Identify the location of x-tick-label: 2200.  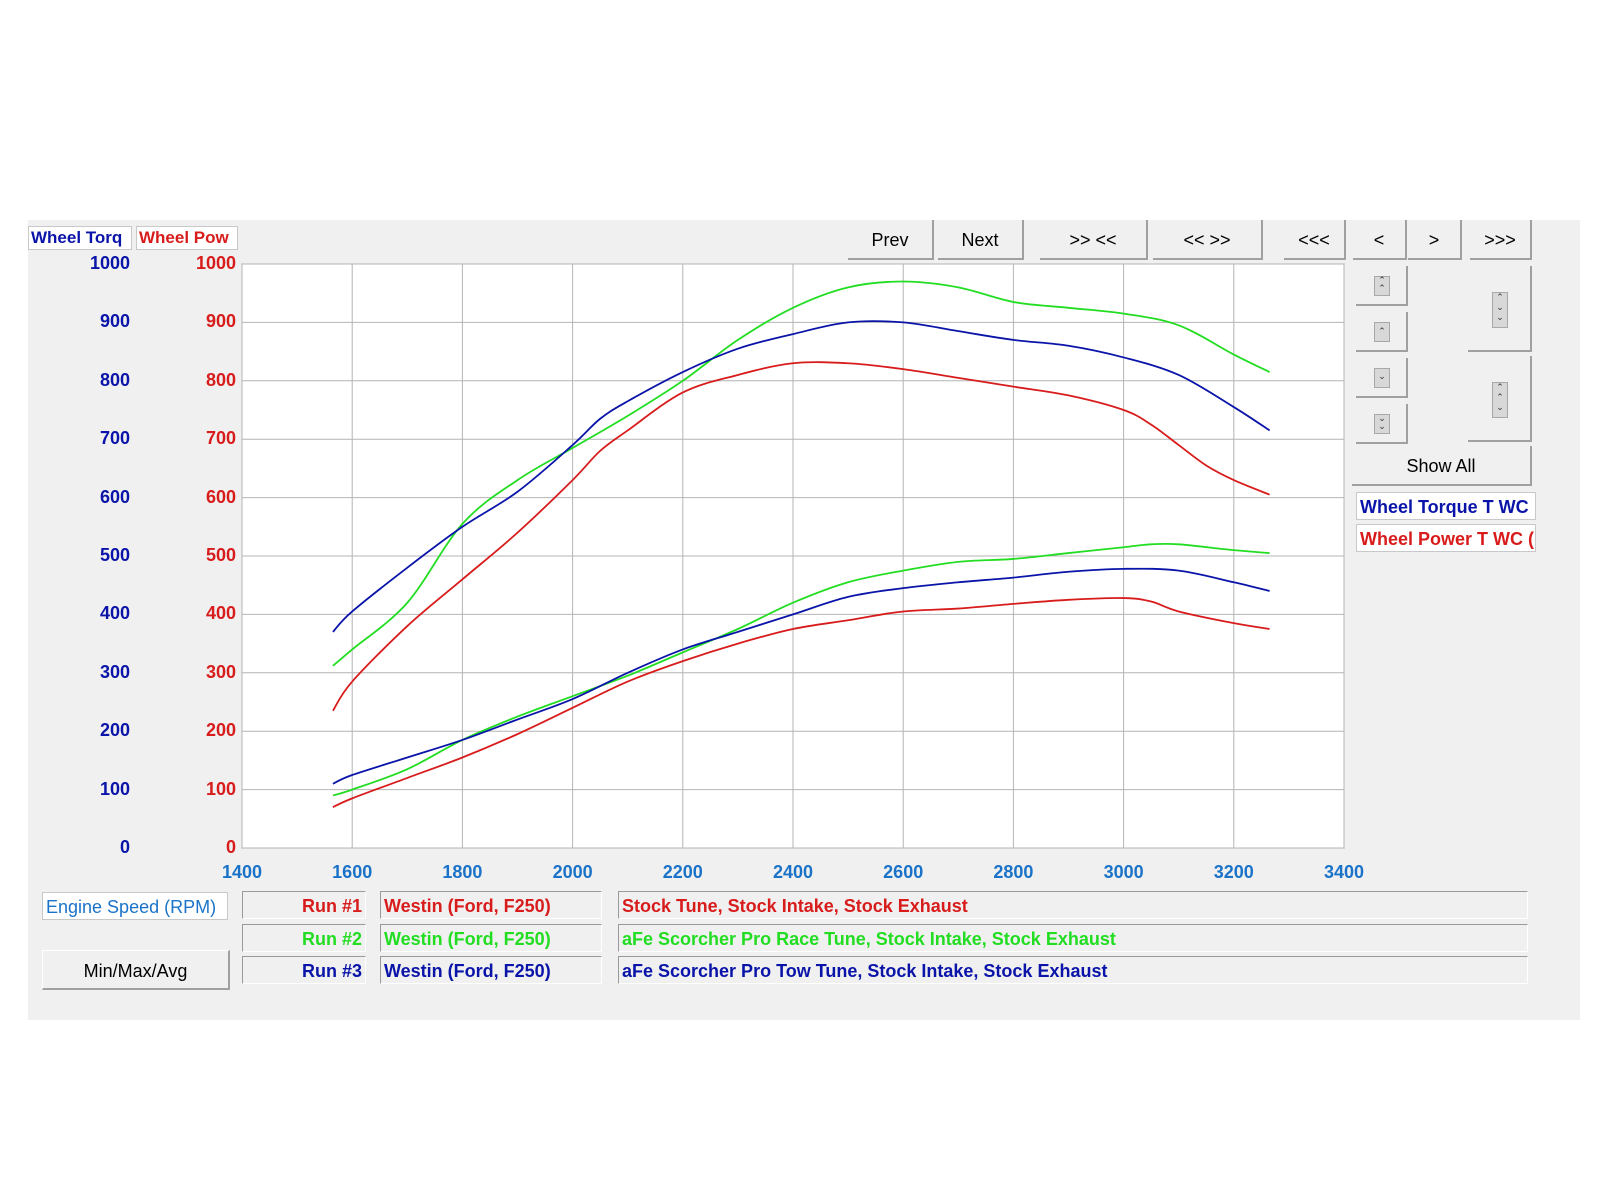
(683, 872).